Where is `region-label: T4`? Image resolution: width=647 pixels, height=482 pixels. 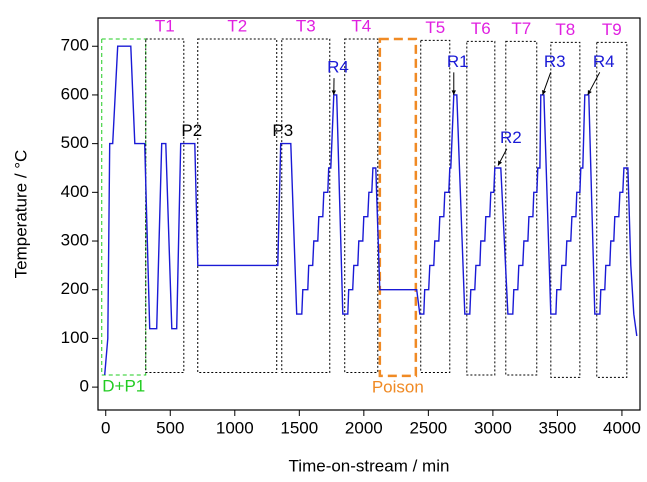
region-label: T4 is located at coordinates (361, 25).